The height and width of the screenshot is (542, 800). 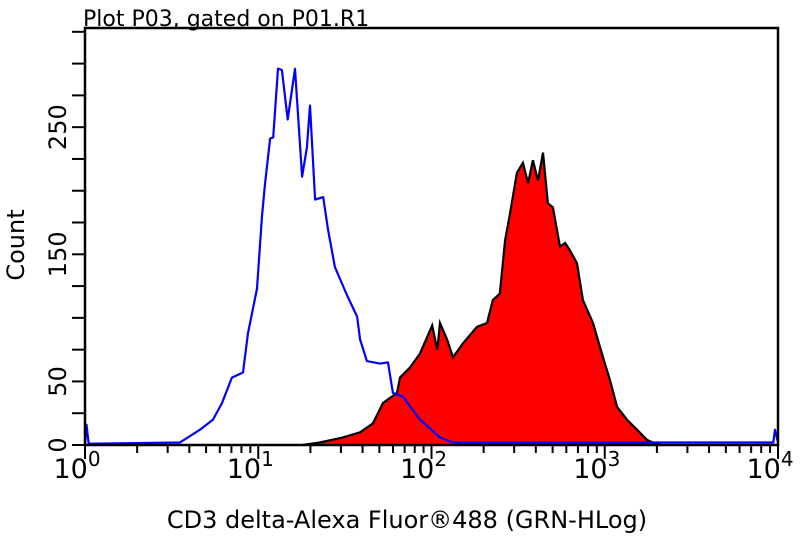 I want to click on y-axis-label: Count, so click(x=16, y=244).